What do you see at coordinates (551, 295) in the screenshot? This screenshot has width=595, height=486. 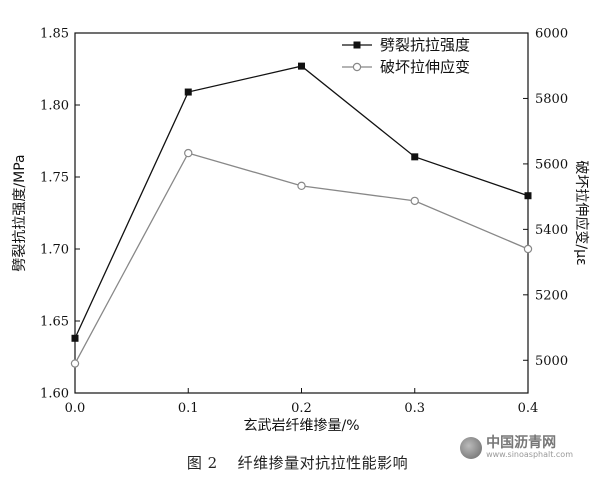 I see `right-y-tick-label: 5200` at bounding box center [551, 295].